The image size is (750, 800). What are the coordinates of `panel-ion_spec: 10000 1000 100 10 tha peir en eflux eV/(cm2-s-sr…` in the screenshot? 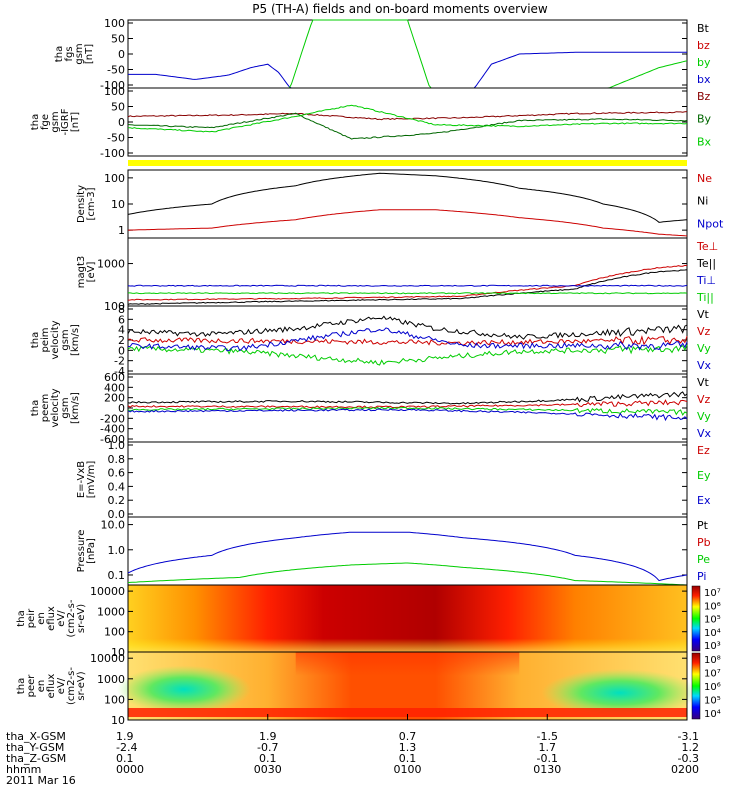 It's located at (368, 621).